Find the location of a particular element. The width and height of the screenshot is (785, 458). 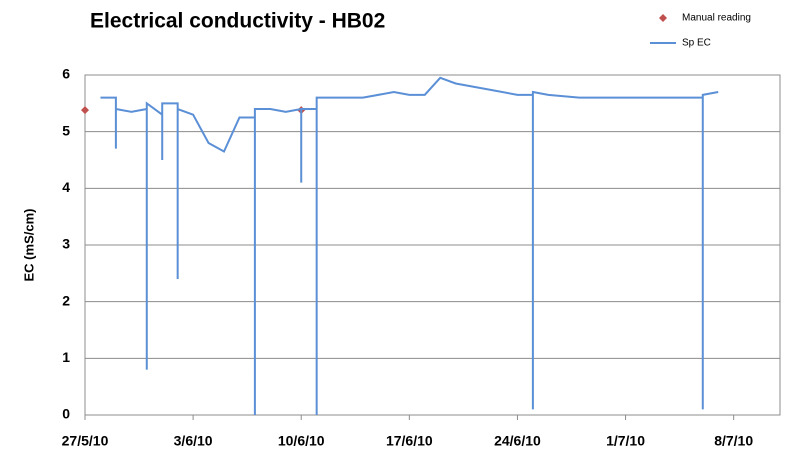

y-axis-label: EC (mS/cm) is located at coordinates (28, 245).